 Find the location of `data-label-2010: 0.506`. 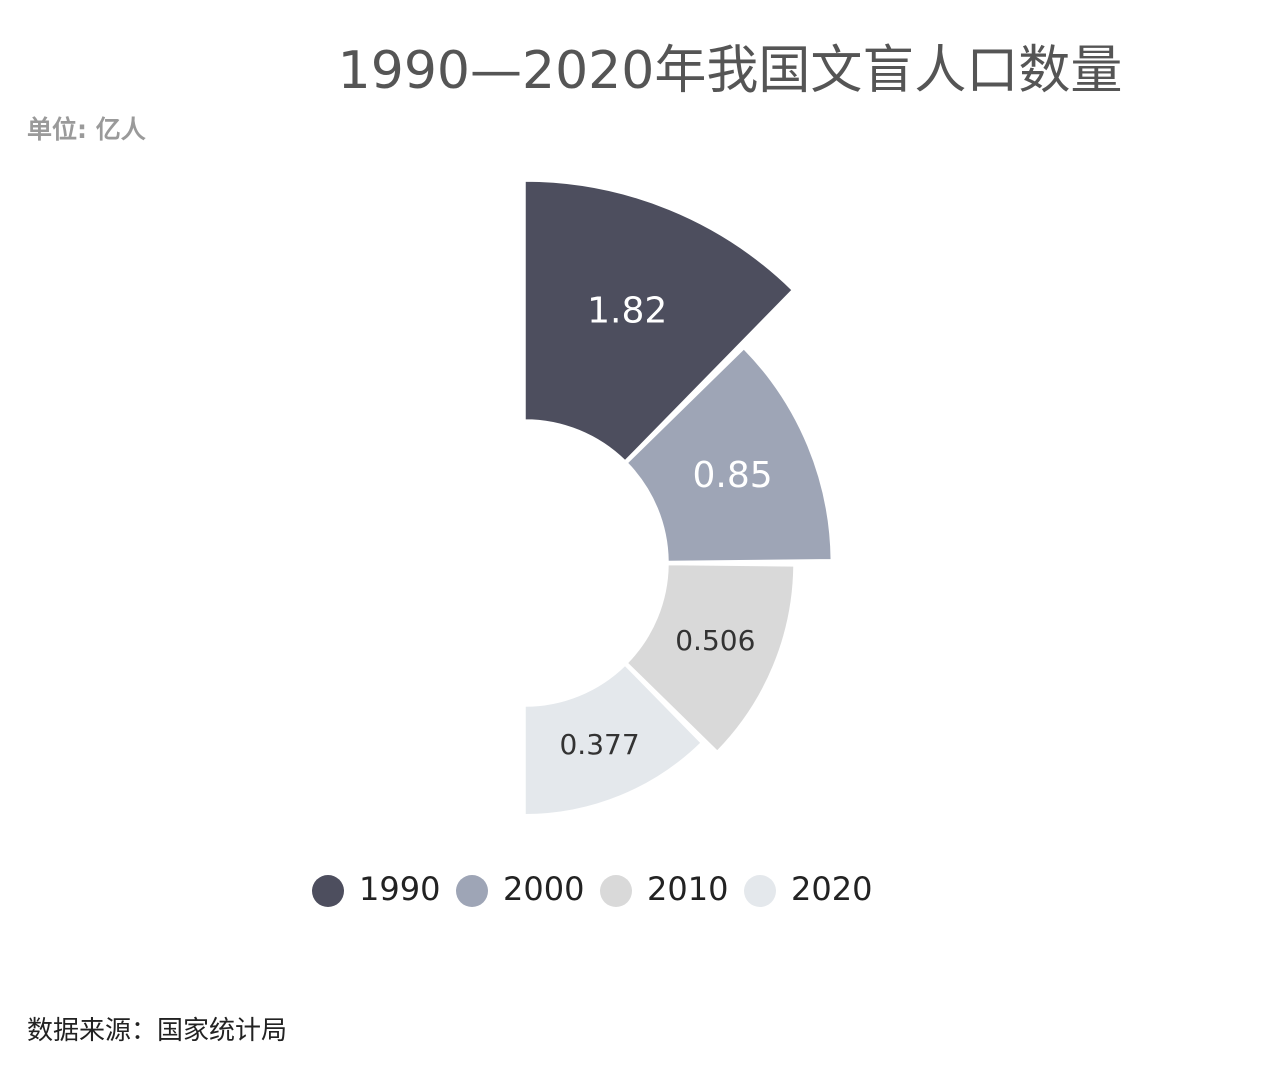

data-label-2010: 0.506 is located at coordinates (715, 640).